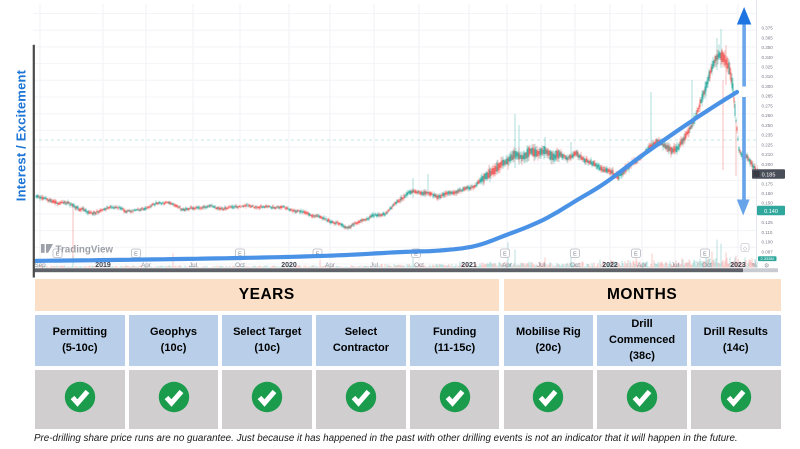 The height and width of the screenshot is (449, 800). I want to click on svg-text: 0.150, so click(768, 203).